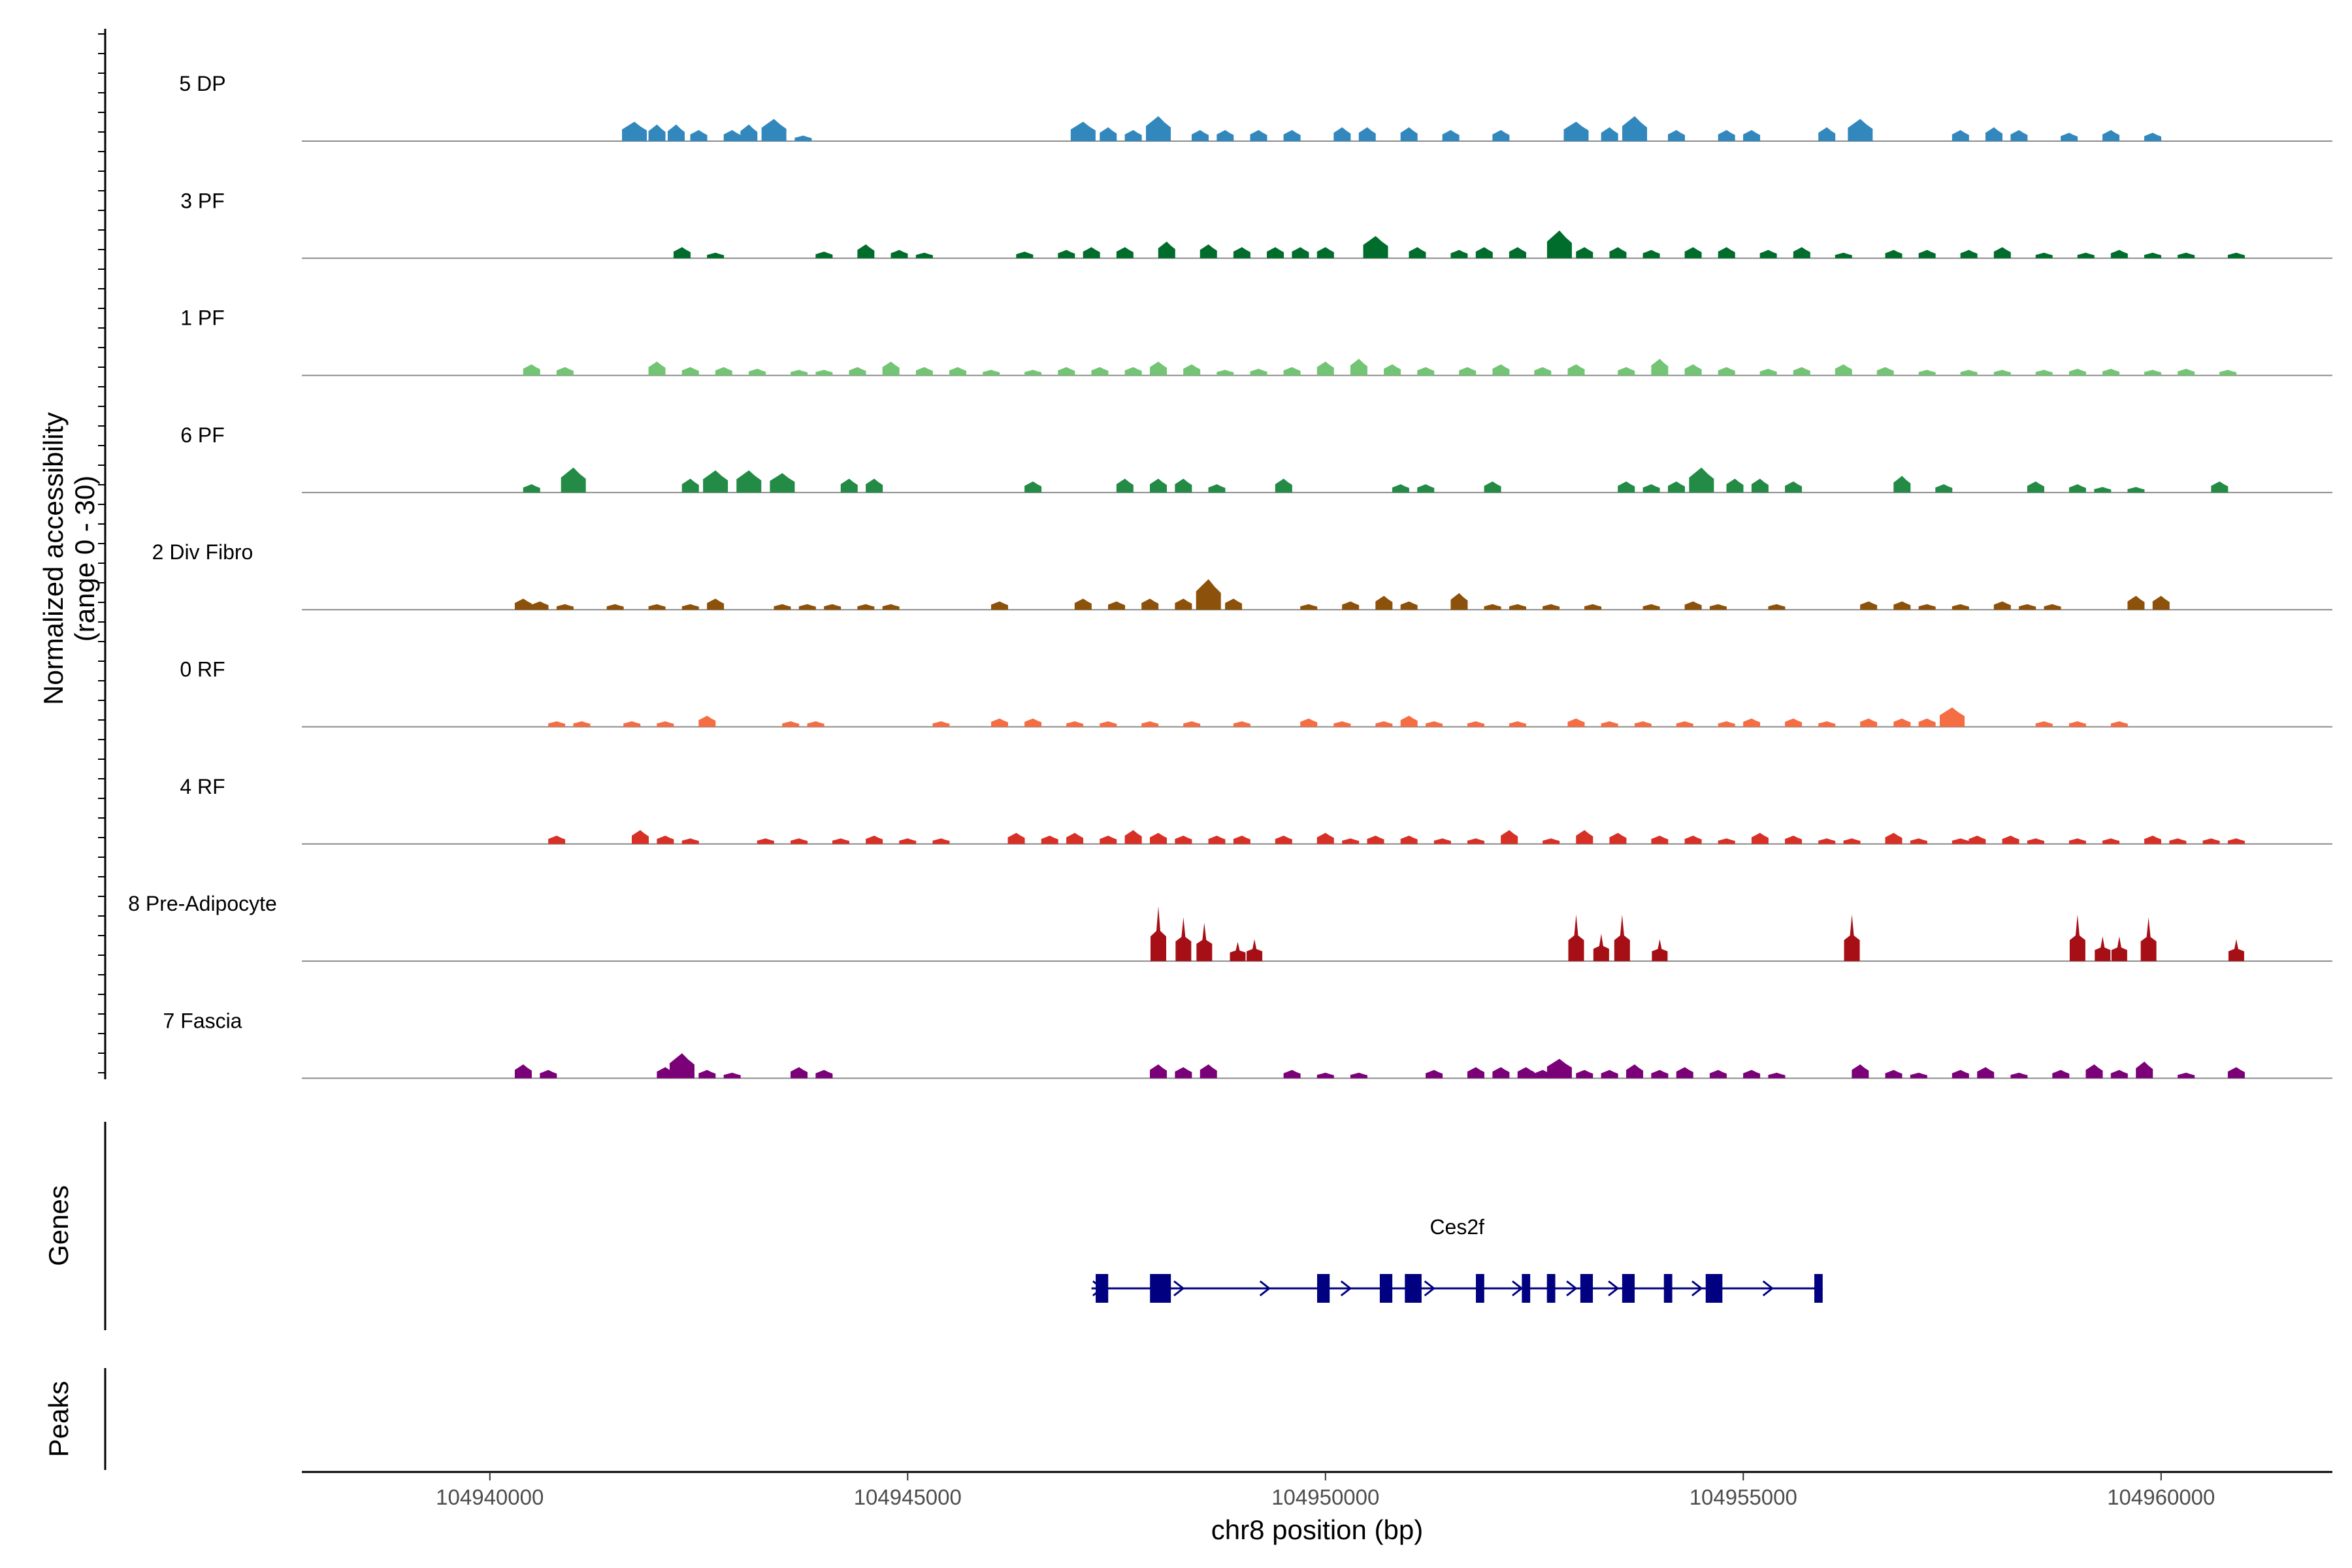  What do you see at coordinates (490, 1497) in the screenshot?
I see `x-tick-label: 104940000` at bounding box center [490, 1497].